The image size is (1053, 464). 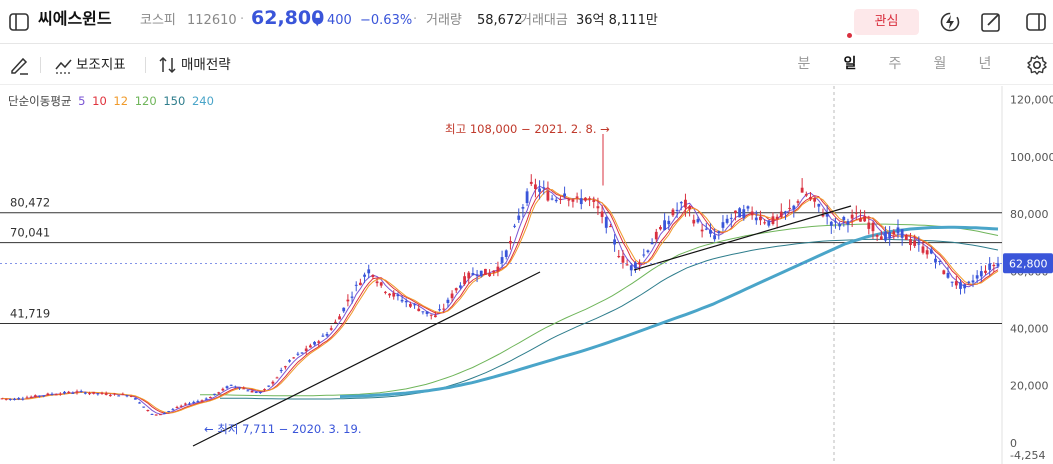 I want to click on indicator-icon, so click(x=64, y=65).